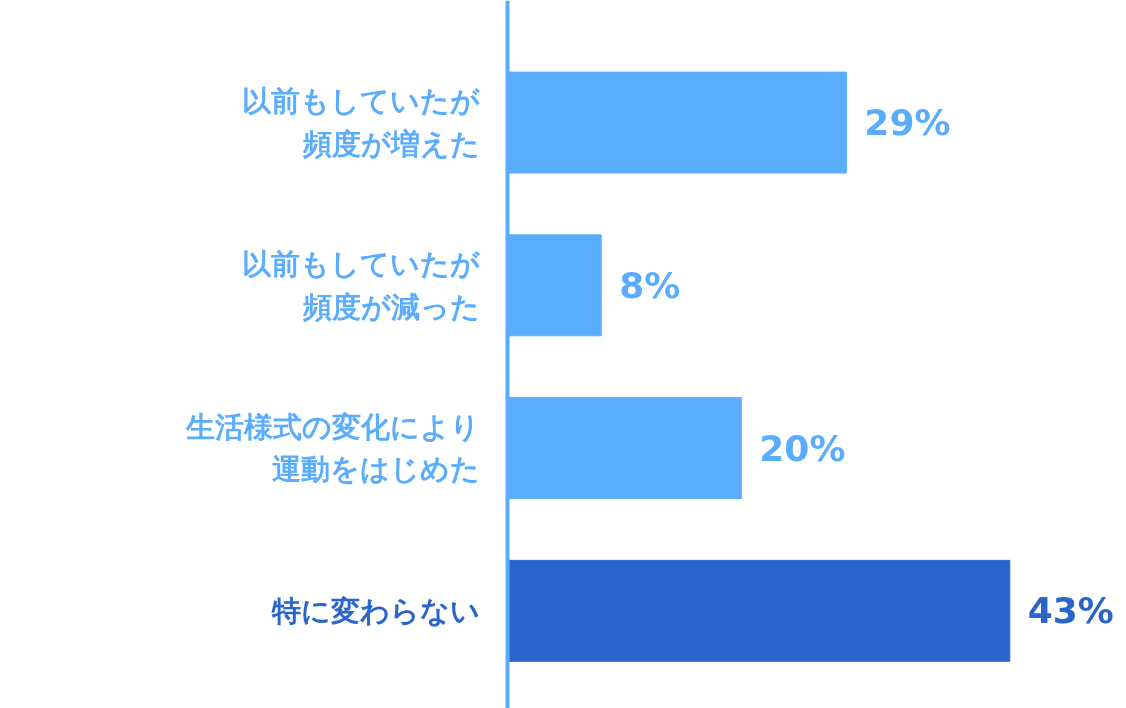 The image size is (1126, 708). What do you see at coordinates (1070, 611) in the screenshot?
I see `data-label: 43%` at bounding box center [1070, 611].